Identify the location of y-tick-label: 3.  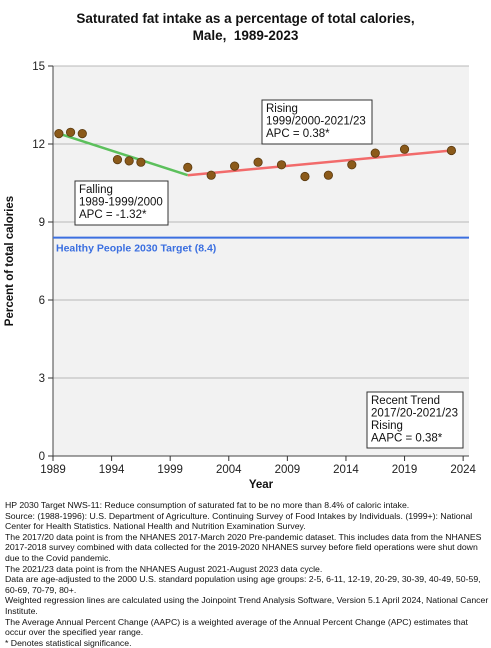
(42, 379).